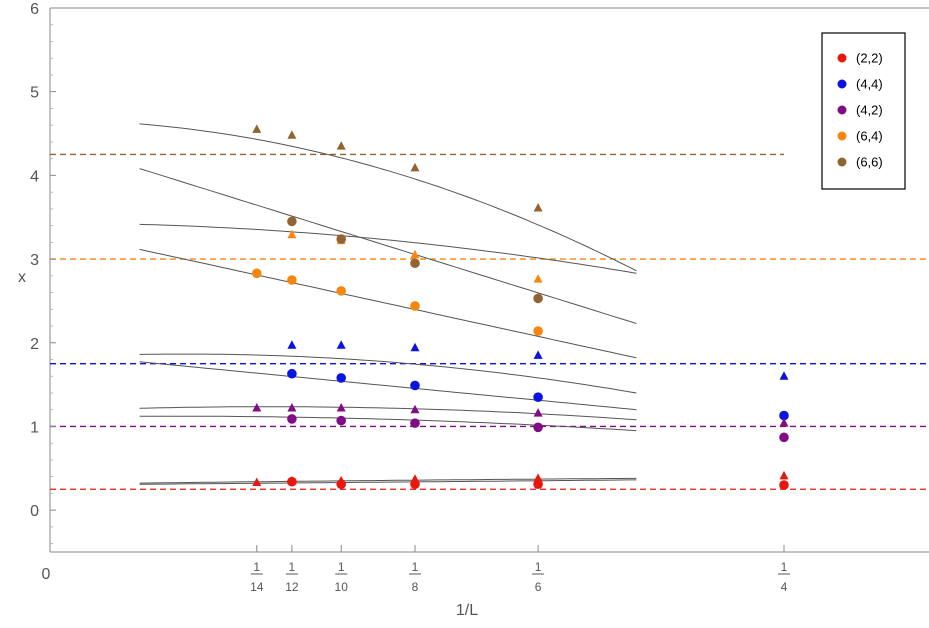 The height and width of the screenshot is (628, 929). Describe the element at coordinates (292, 587) in the screenshot. I see `x-tick-denominator: 12` at that location.